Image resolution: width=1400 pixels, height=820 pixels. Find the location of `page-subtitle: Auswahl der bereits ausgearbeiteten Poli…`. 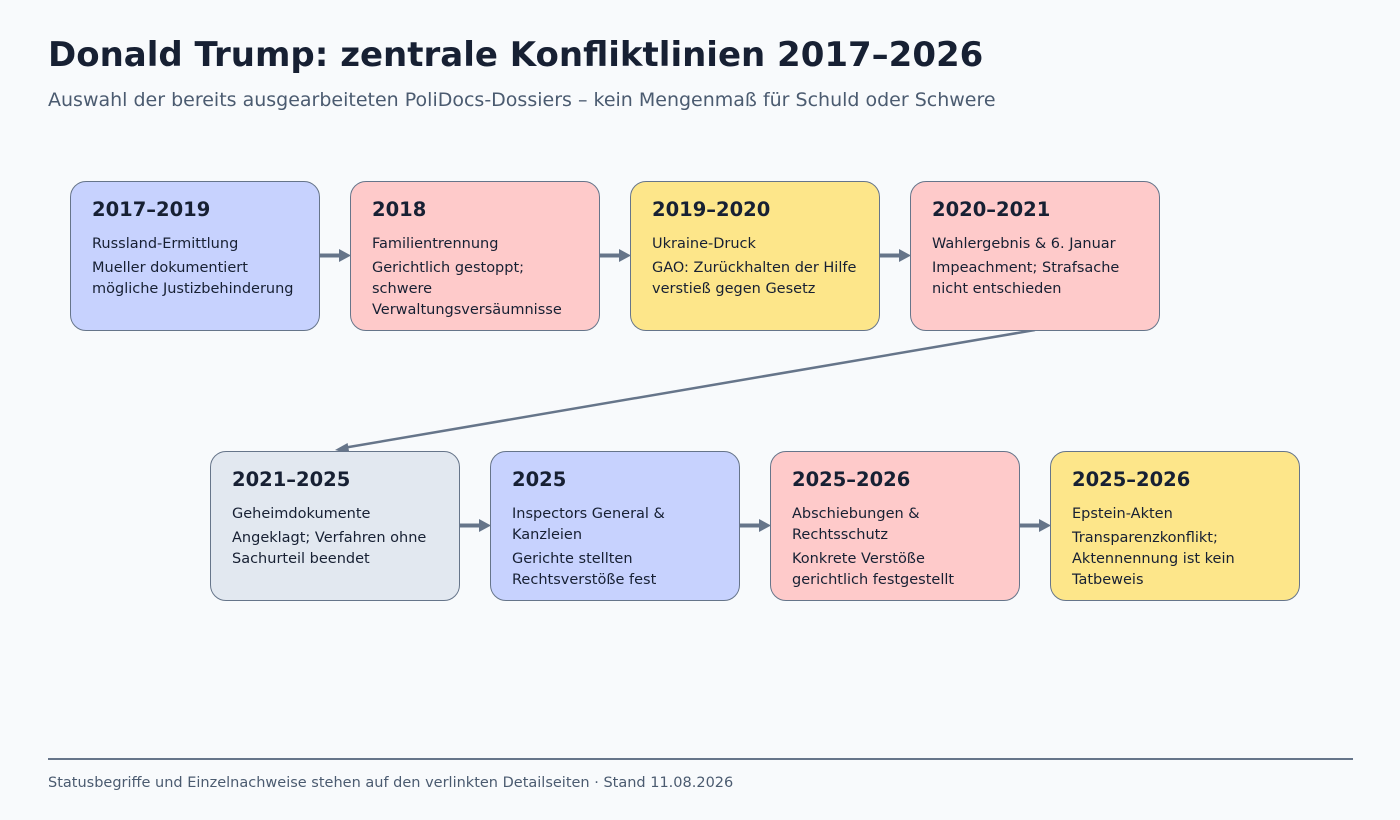

page-subtitle: Auswahl der bereits ausgearbeiteten Poli… is located at coordinates (522, 100).